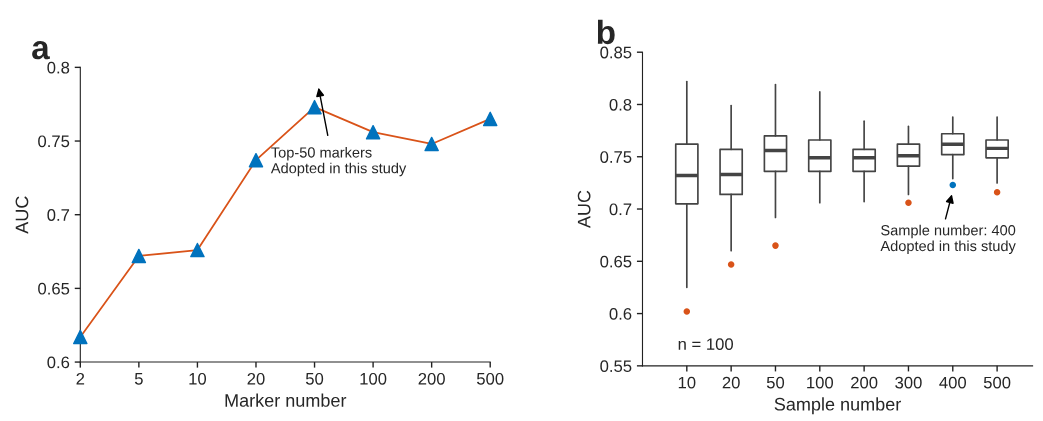  Describe the element at coordinates (606, 32) in the screenshot. I see `chart-title: b` at that location.